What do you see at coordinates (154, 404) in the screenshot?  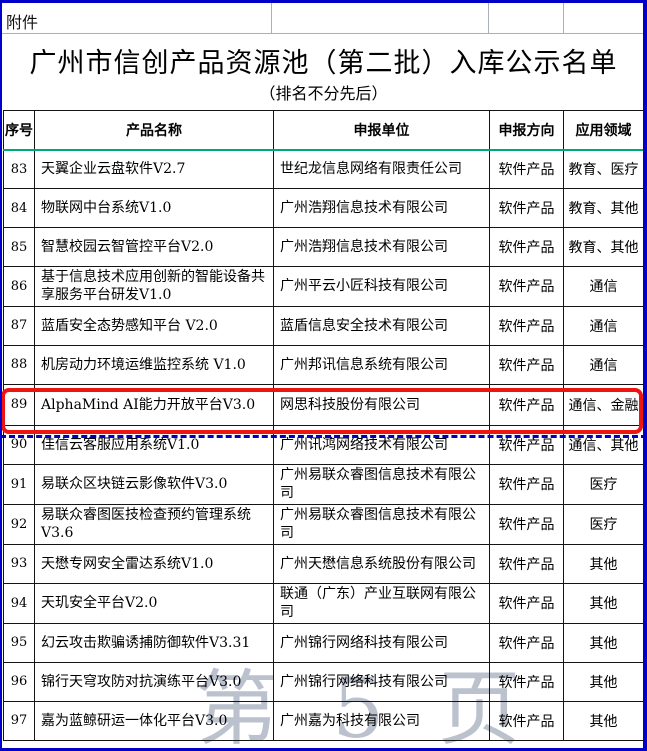 I see `cell-product: AlphaMind AI能力开放平台V3.0` at bounding box center [154, 404].